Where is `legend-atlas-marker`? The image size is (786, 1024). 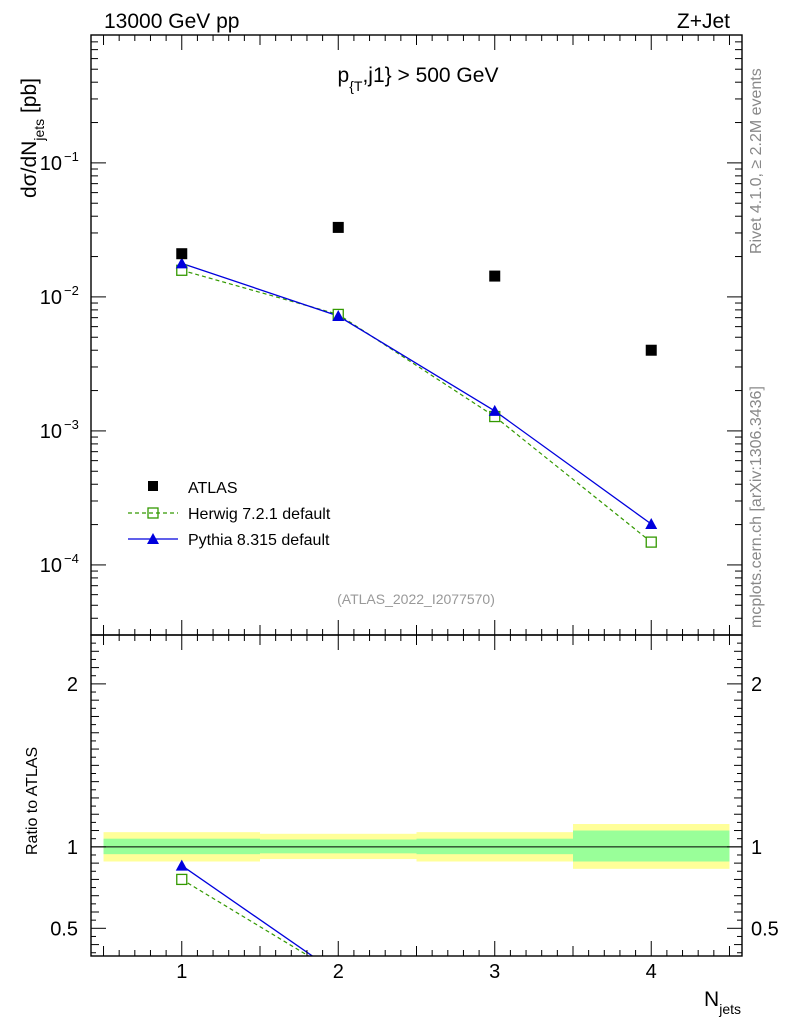
legend-atlas-marker is located at coordinates (153, 486).